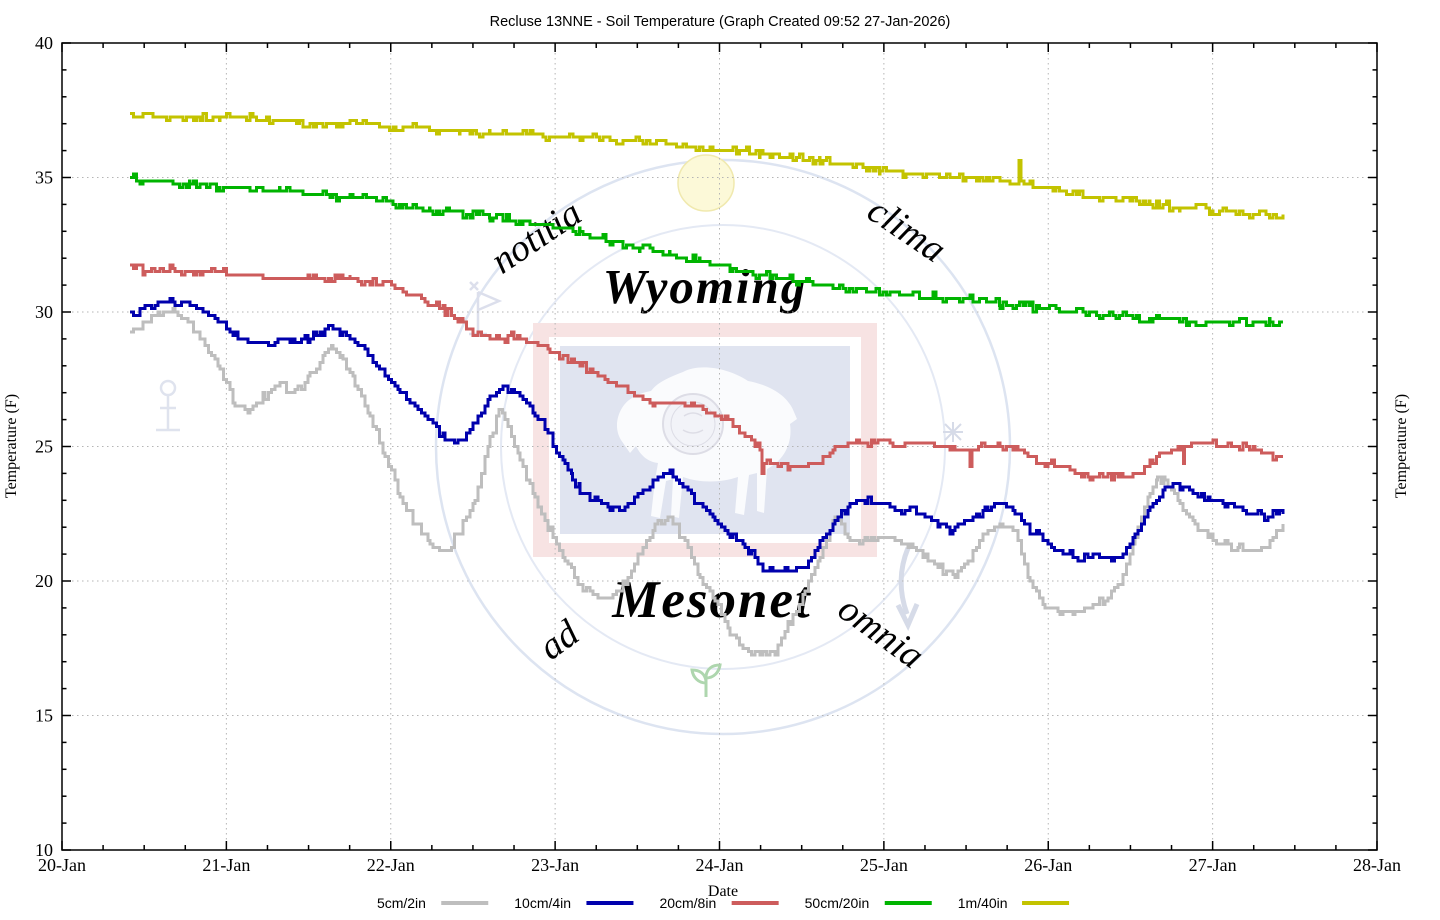  I want to click on watermark-motto-notitia: notitia, so click(536, 237).